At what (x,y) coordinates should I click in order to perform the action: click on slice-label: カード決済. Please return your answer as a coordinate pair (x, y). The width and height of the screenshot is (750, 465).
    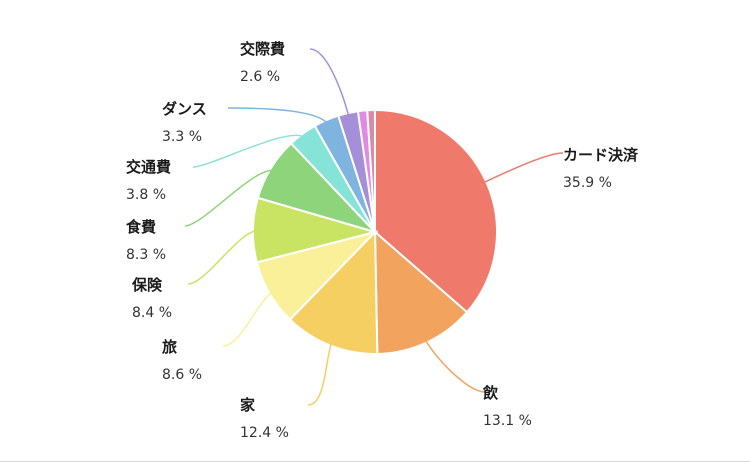
    Looking at the image, I should click on (601, 155).